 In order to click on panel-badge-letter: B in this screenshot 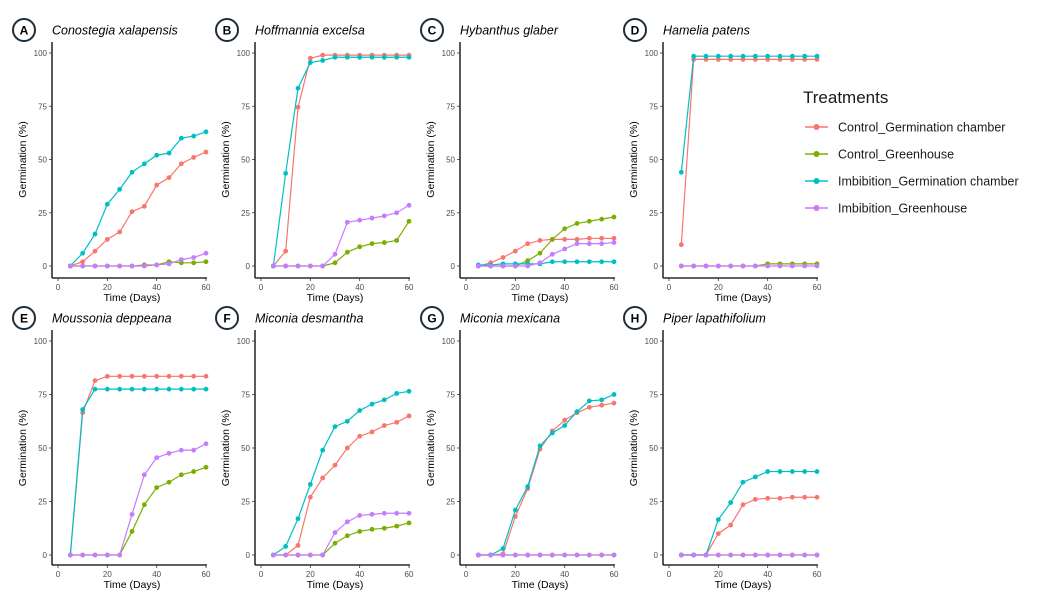, I will do `click(227, 31)`.